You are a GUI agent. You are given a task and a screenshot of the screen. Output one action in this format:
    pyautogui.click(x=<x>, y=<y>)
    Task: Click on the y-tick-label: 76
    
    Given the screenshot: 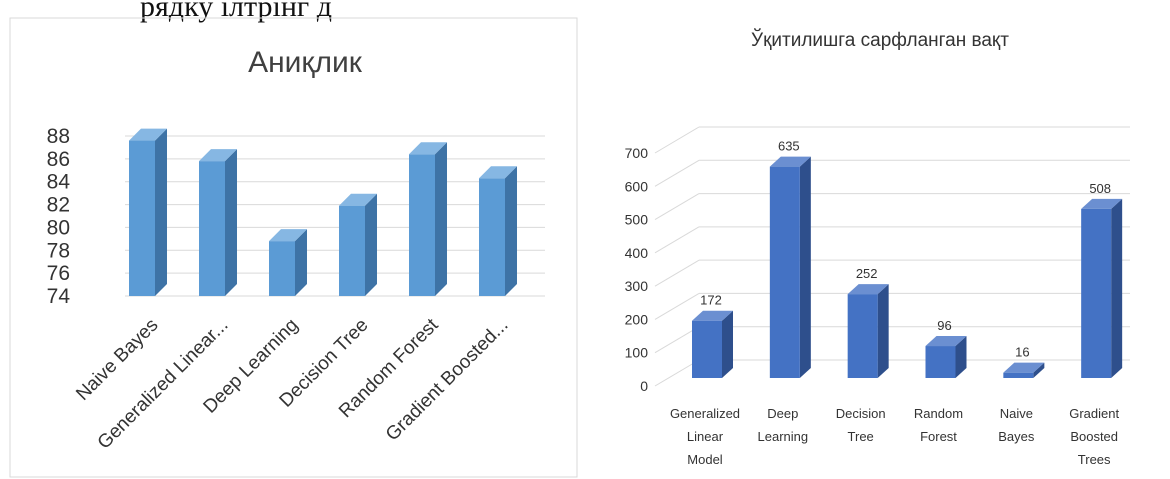 What is the action you would take?
    pyautogui.click(x=58, y=273)
    